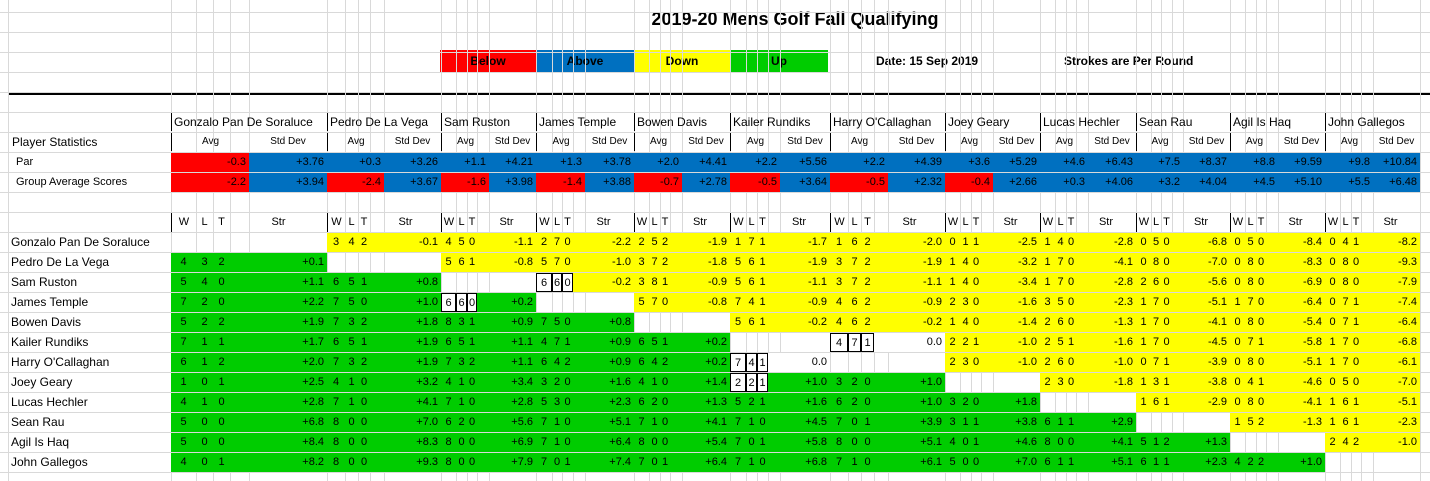 This screenshot has width=1430, height=481. What do you see at coordinates (1390, 382) in the screenshot?
I see `strokes-value: -7.0` at bounding box center [1390, 382].